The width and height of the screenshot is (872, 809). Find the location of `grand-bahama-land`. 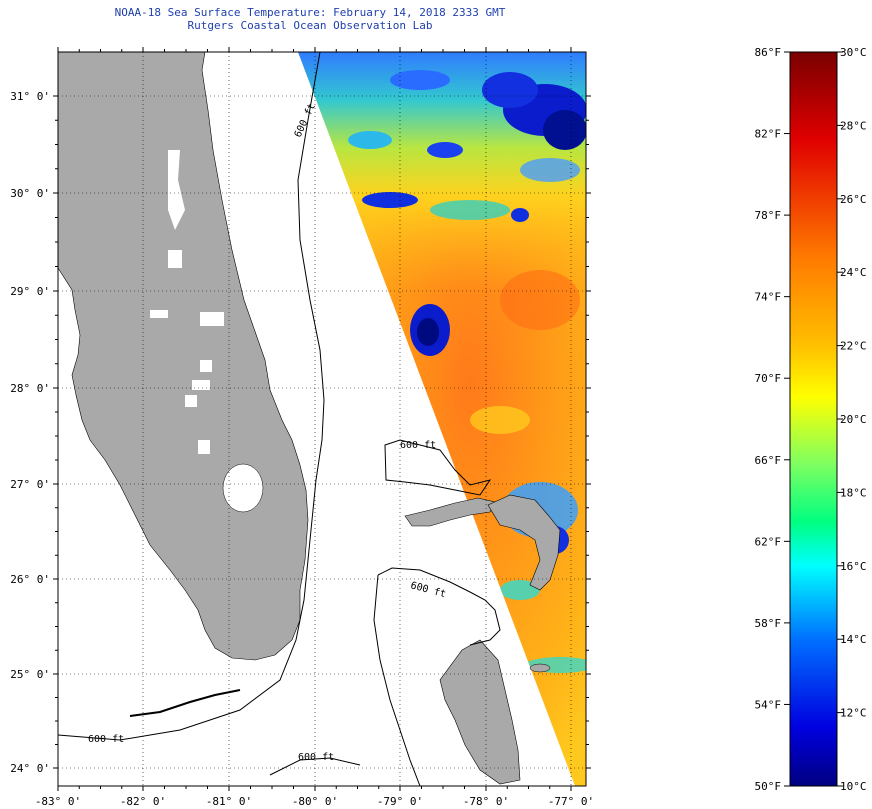

grand-bahama-land is located at coordinates (450, 512).